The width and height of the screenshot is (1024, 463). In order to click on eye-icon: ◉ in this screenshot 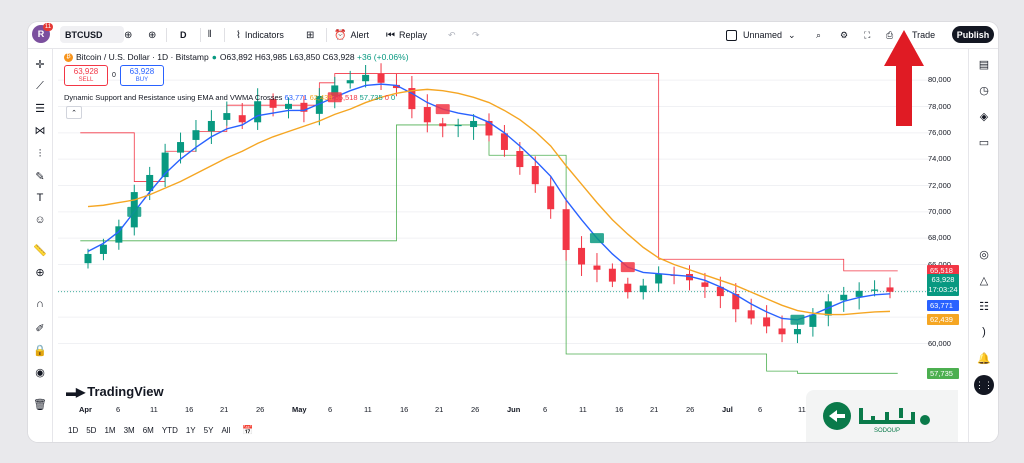, I will do `click(40, 372)`.